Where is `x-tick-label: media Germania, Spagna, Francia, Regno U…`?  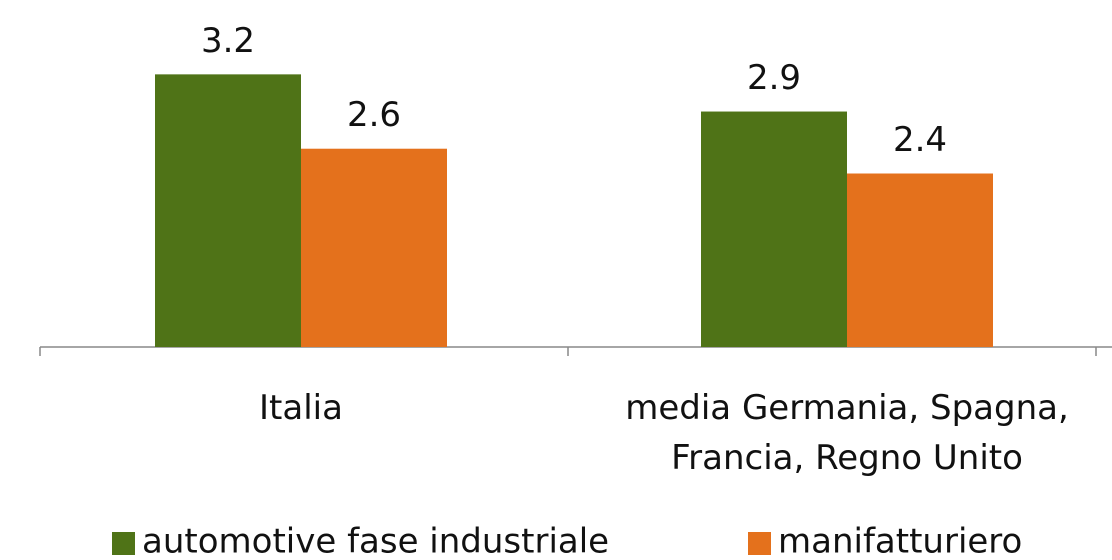 x-tick-label: media Germania, Spagna, Francia, Regno U… is located at coordinates (847, 433).